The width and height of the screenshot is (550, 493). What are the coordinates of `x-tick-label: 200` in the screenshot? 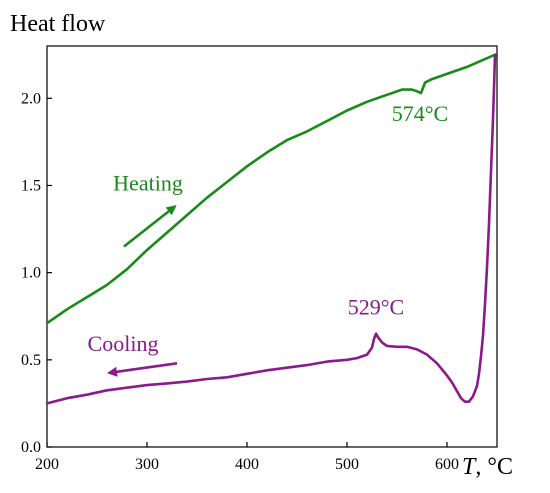 It's located at (47, 464).